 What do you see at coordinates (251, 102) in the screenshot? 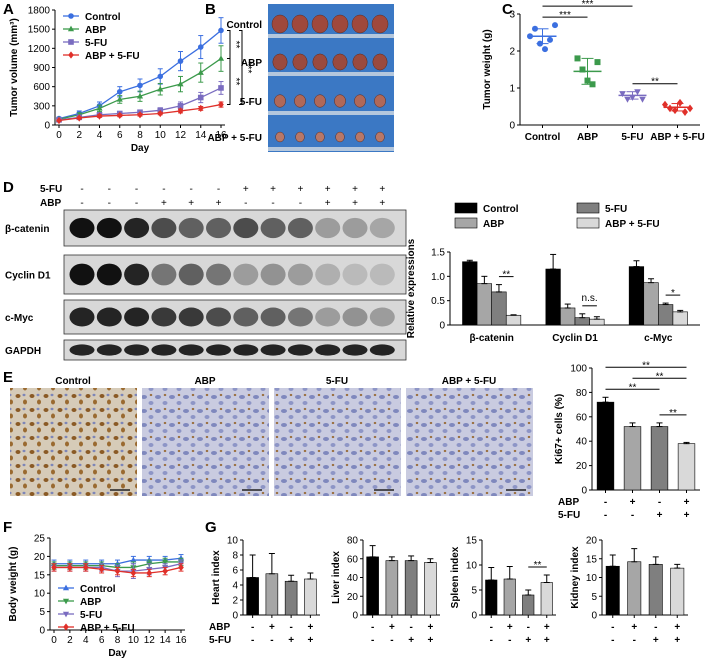
I see `photo-label: 5-FU` at bounding box center [251, 102].